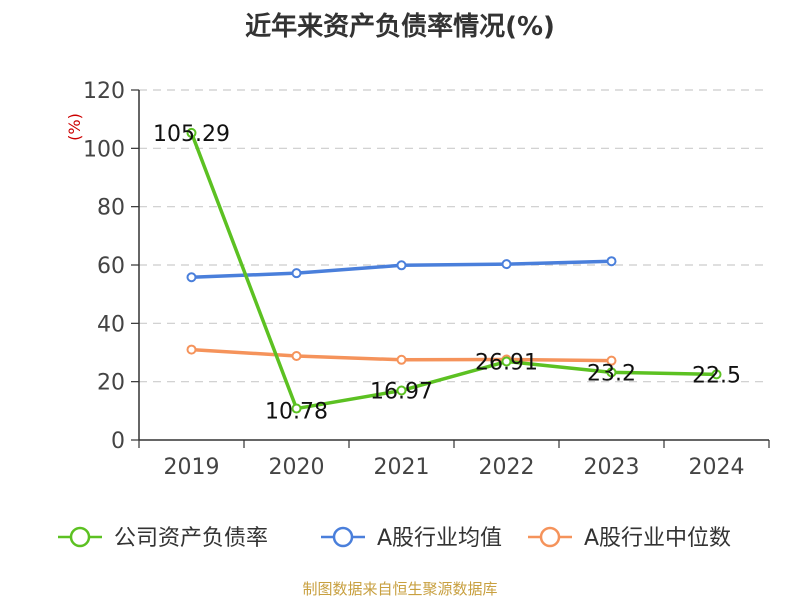  What do you see at coordinates (507, 467) in the screenshot?
I see `x-tick-label-2022: 2022` at bounding box center [507, 467].